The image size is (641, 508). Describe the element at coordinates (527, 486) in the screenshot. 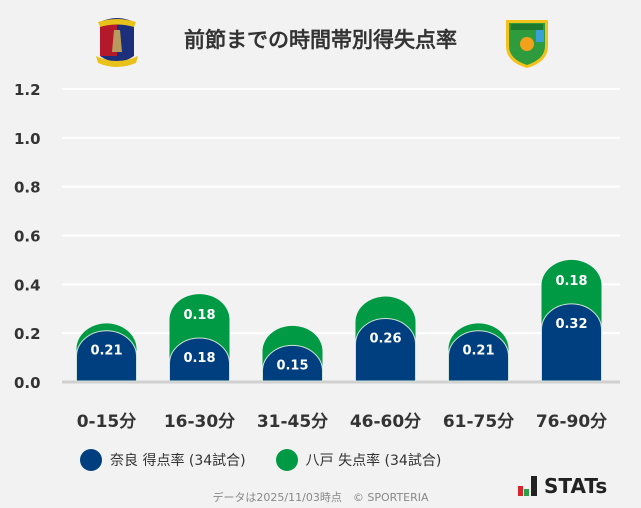

I see `stats-bars-icon` at that location.